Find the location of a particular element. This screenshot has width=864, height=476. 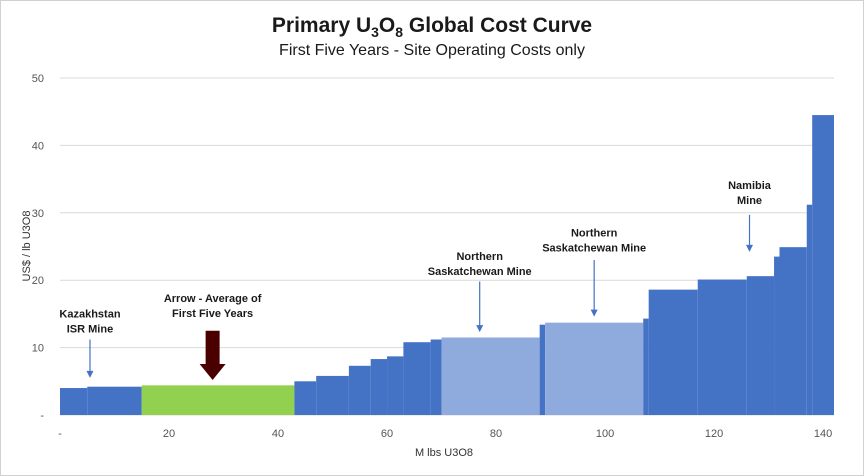

annotation-text: First Five Years is located at coordinates (212, 314).